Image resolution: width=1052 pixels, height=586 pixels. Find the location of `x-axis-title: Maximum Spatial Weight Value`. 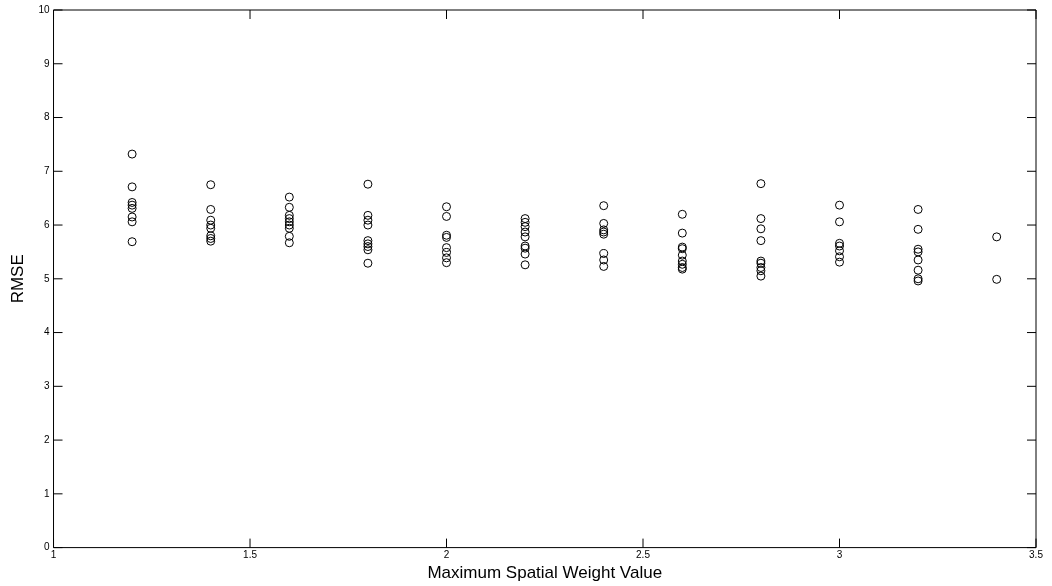

x-axis-title: Maximum Spatial Weight Value is located at coordinates (545, 573).